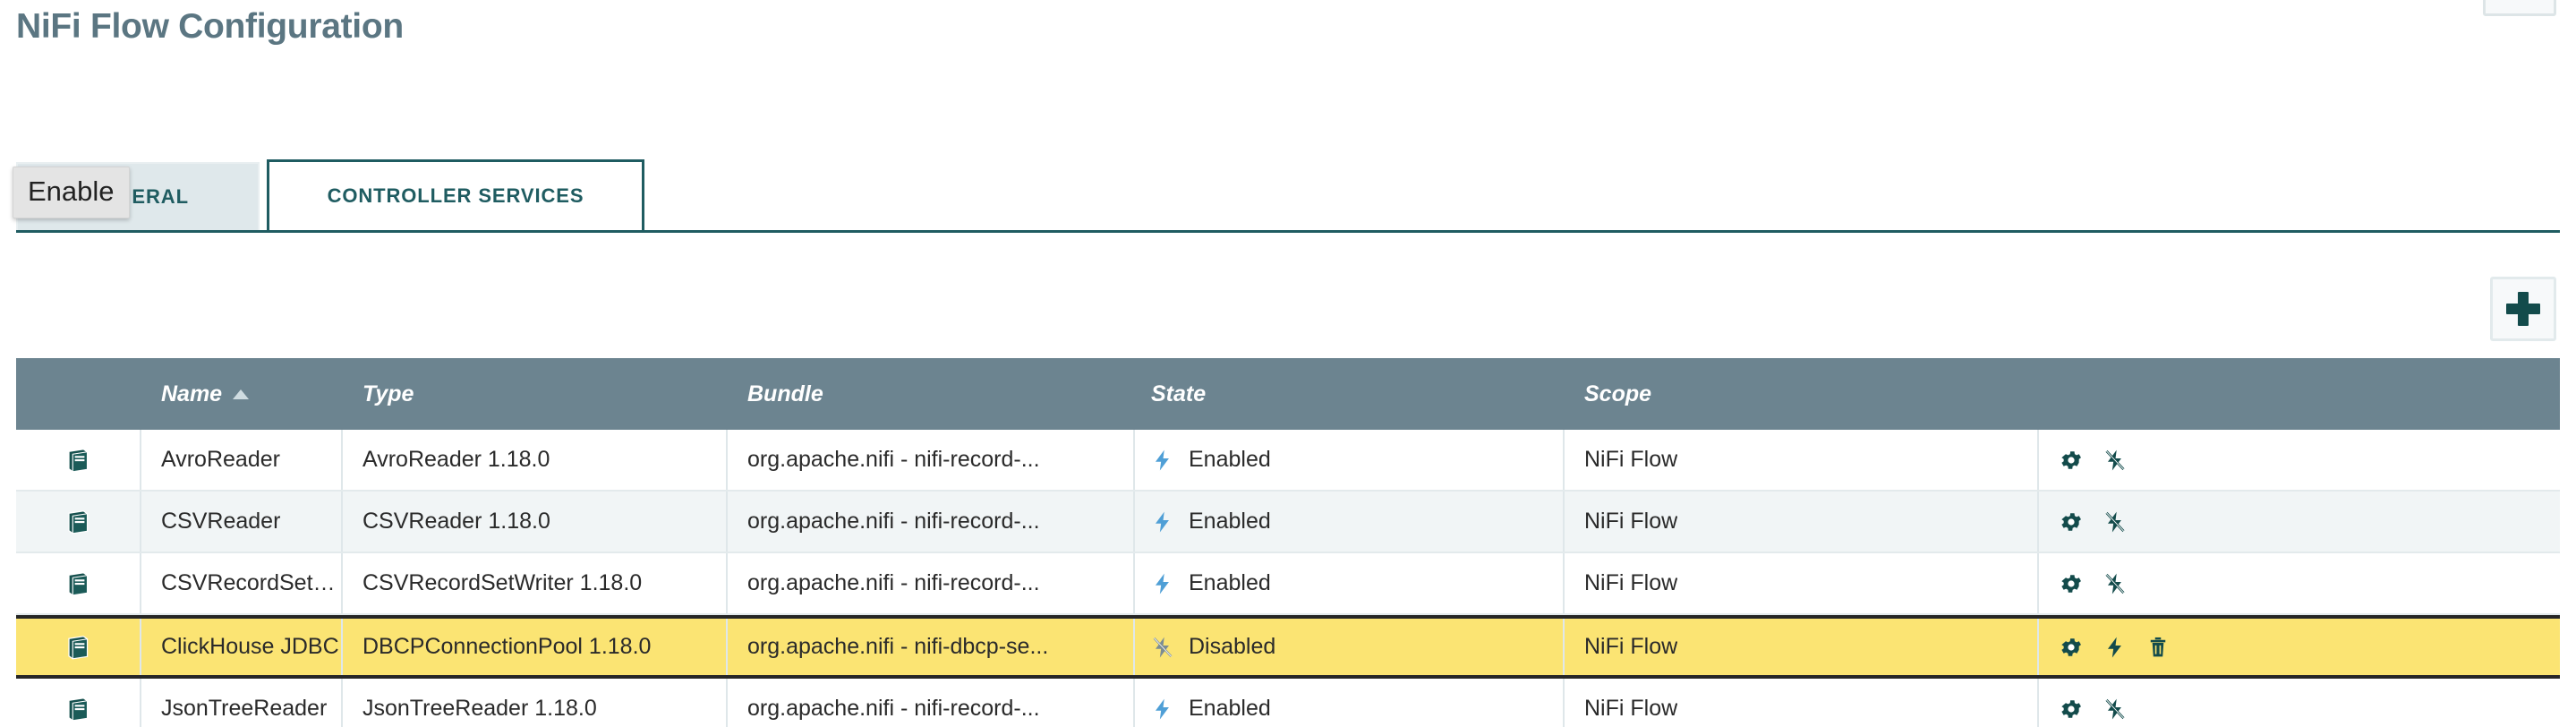 This screenshot has height=727, width=2576. Describe the element at coordinates (1162, 647) in the screenshot. I see `bolt-slash-icon` at that location.